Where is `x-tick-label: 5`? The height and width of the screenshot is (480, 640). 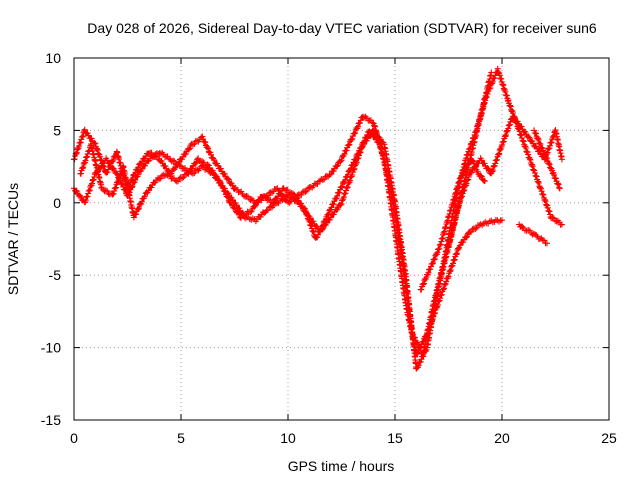
x-tick-label: 5 is located at coordinates (181, 438).